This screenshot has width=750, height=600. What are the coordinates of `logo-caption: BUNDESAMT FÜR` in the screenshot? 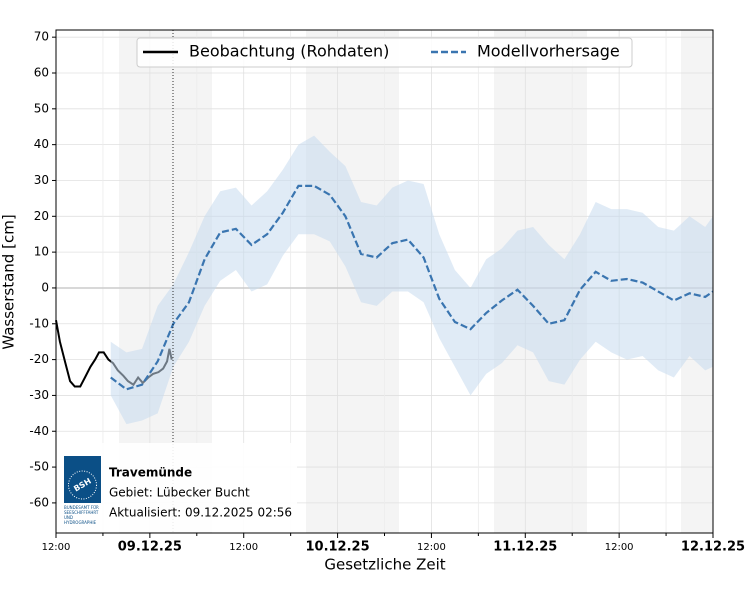 It's located at (81, 507).